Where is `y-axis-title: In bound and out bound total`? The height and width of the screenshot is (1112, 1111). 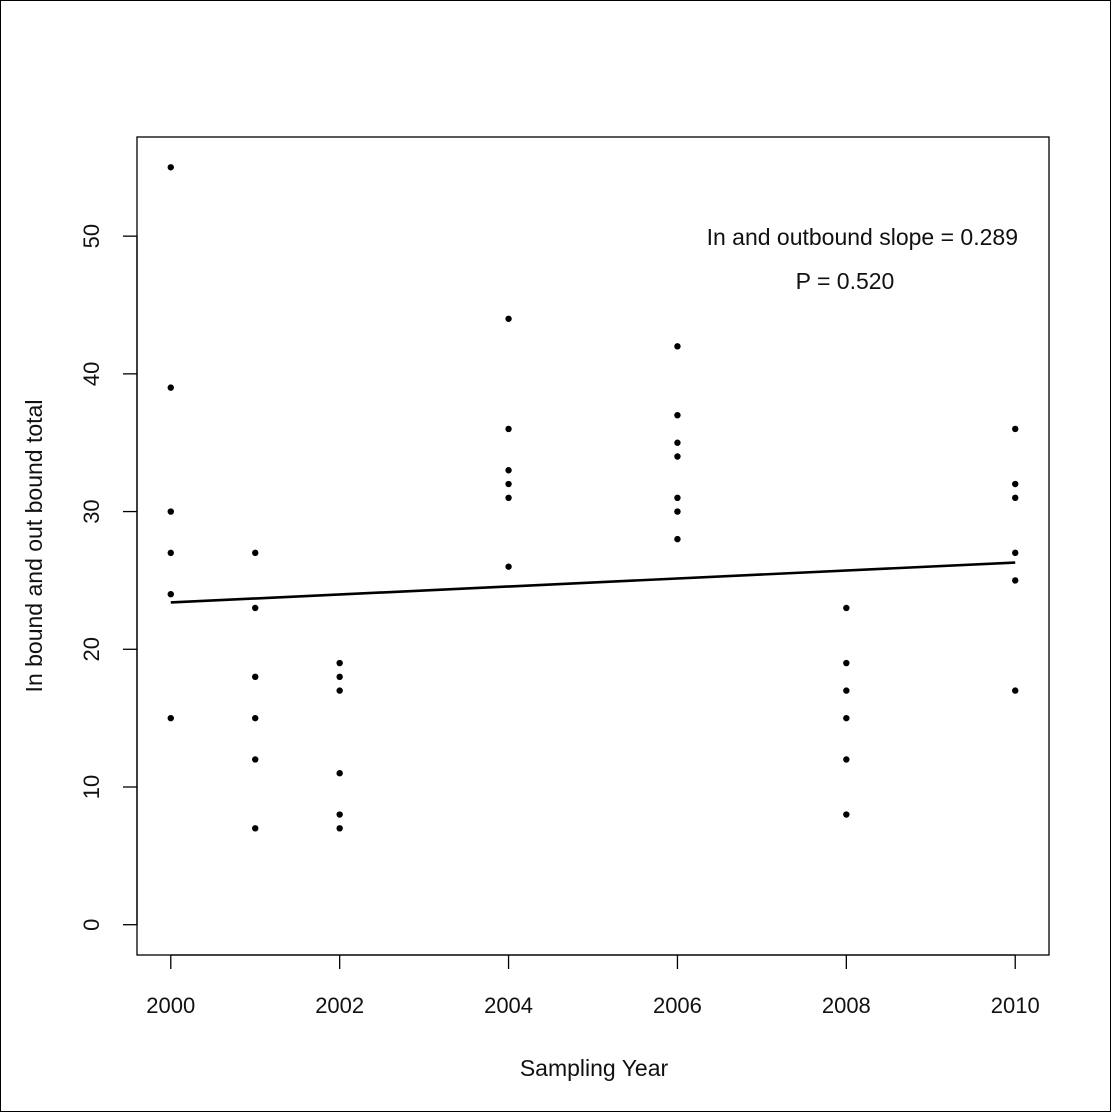 y-axis-title: In bound and out bound total is located at coordinates (34, 546).